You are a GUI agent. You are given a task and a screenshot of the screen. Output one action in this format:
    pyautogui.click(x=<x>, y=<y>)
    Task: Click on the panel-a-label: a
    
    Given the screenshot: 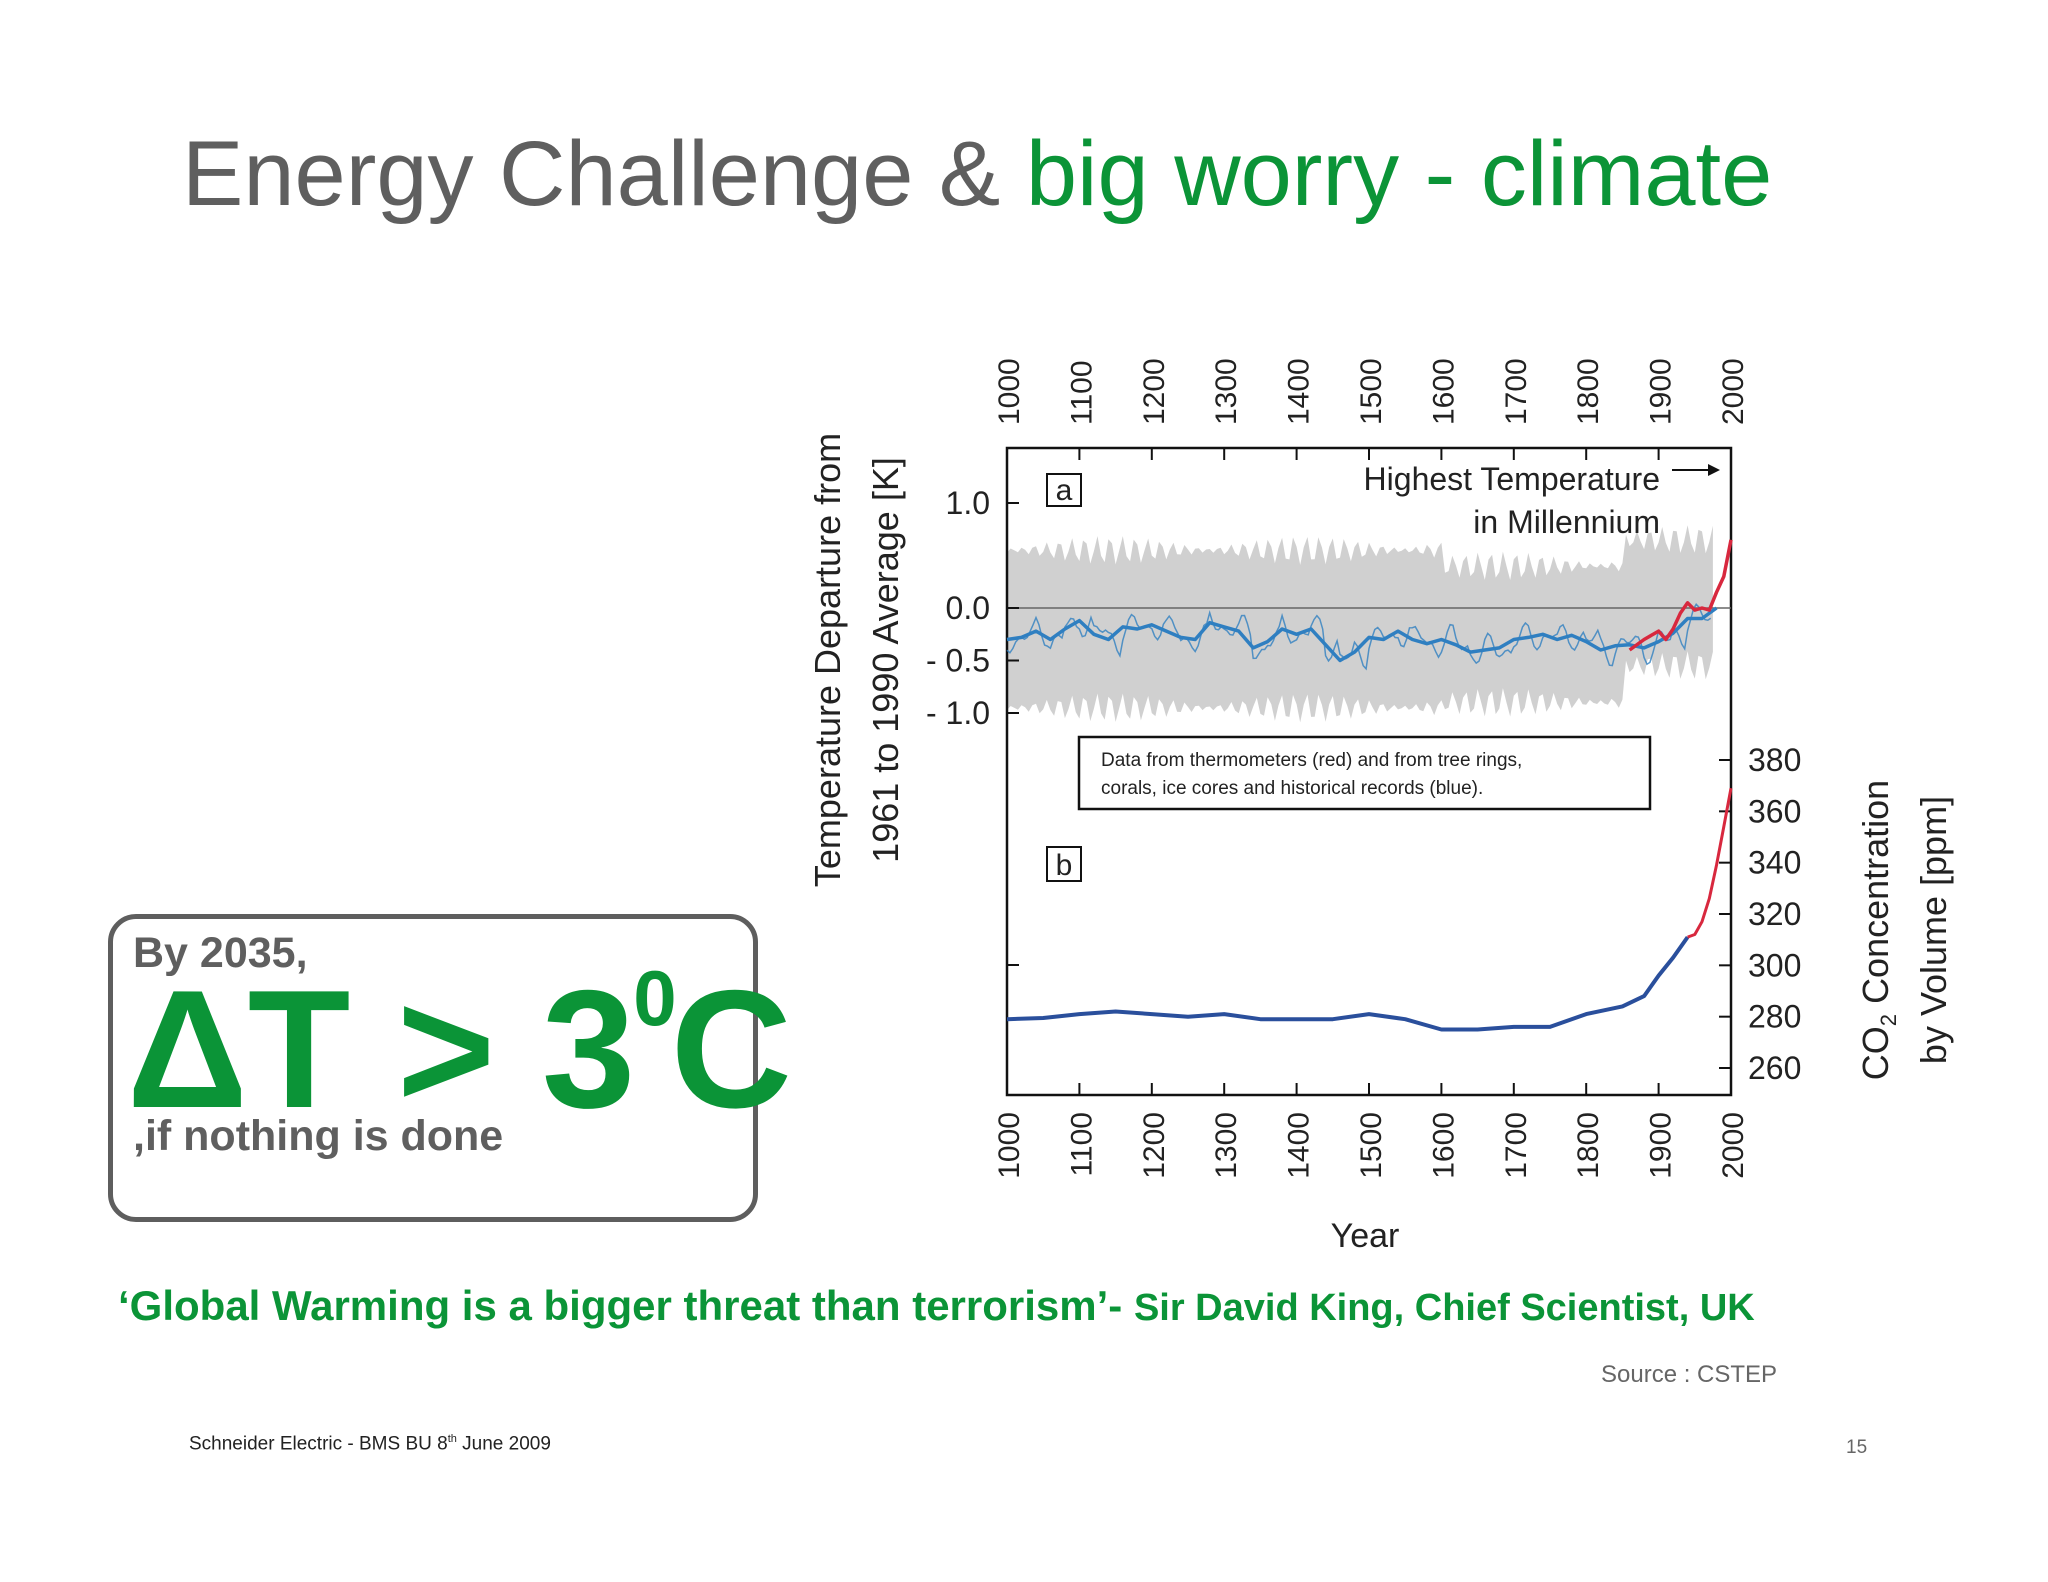 What is the action you would take?
    pyautogui.click(x=1064, y=490)
    